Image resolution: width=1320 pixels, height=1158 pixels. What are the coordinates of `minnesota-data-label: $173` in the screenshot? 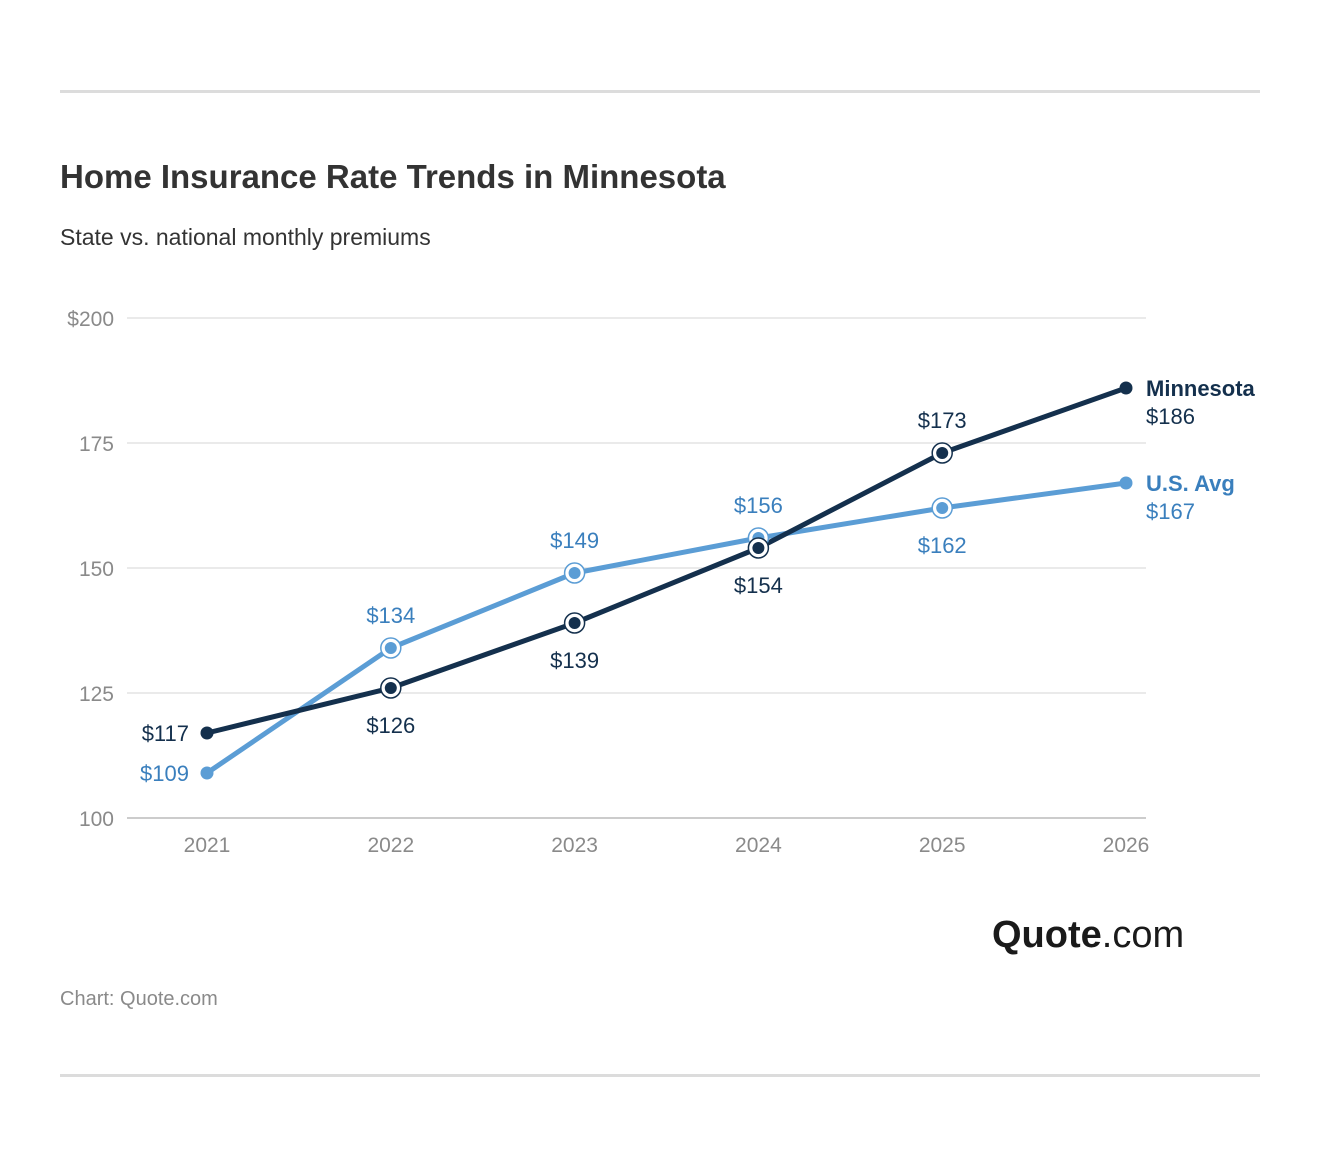 It's located at (942, 420).